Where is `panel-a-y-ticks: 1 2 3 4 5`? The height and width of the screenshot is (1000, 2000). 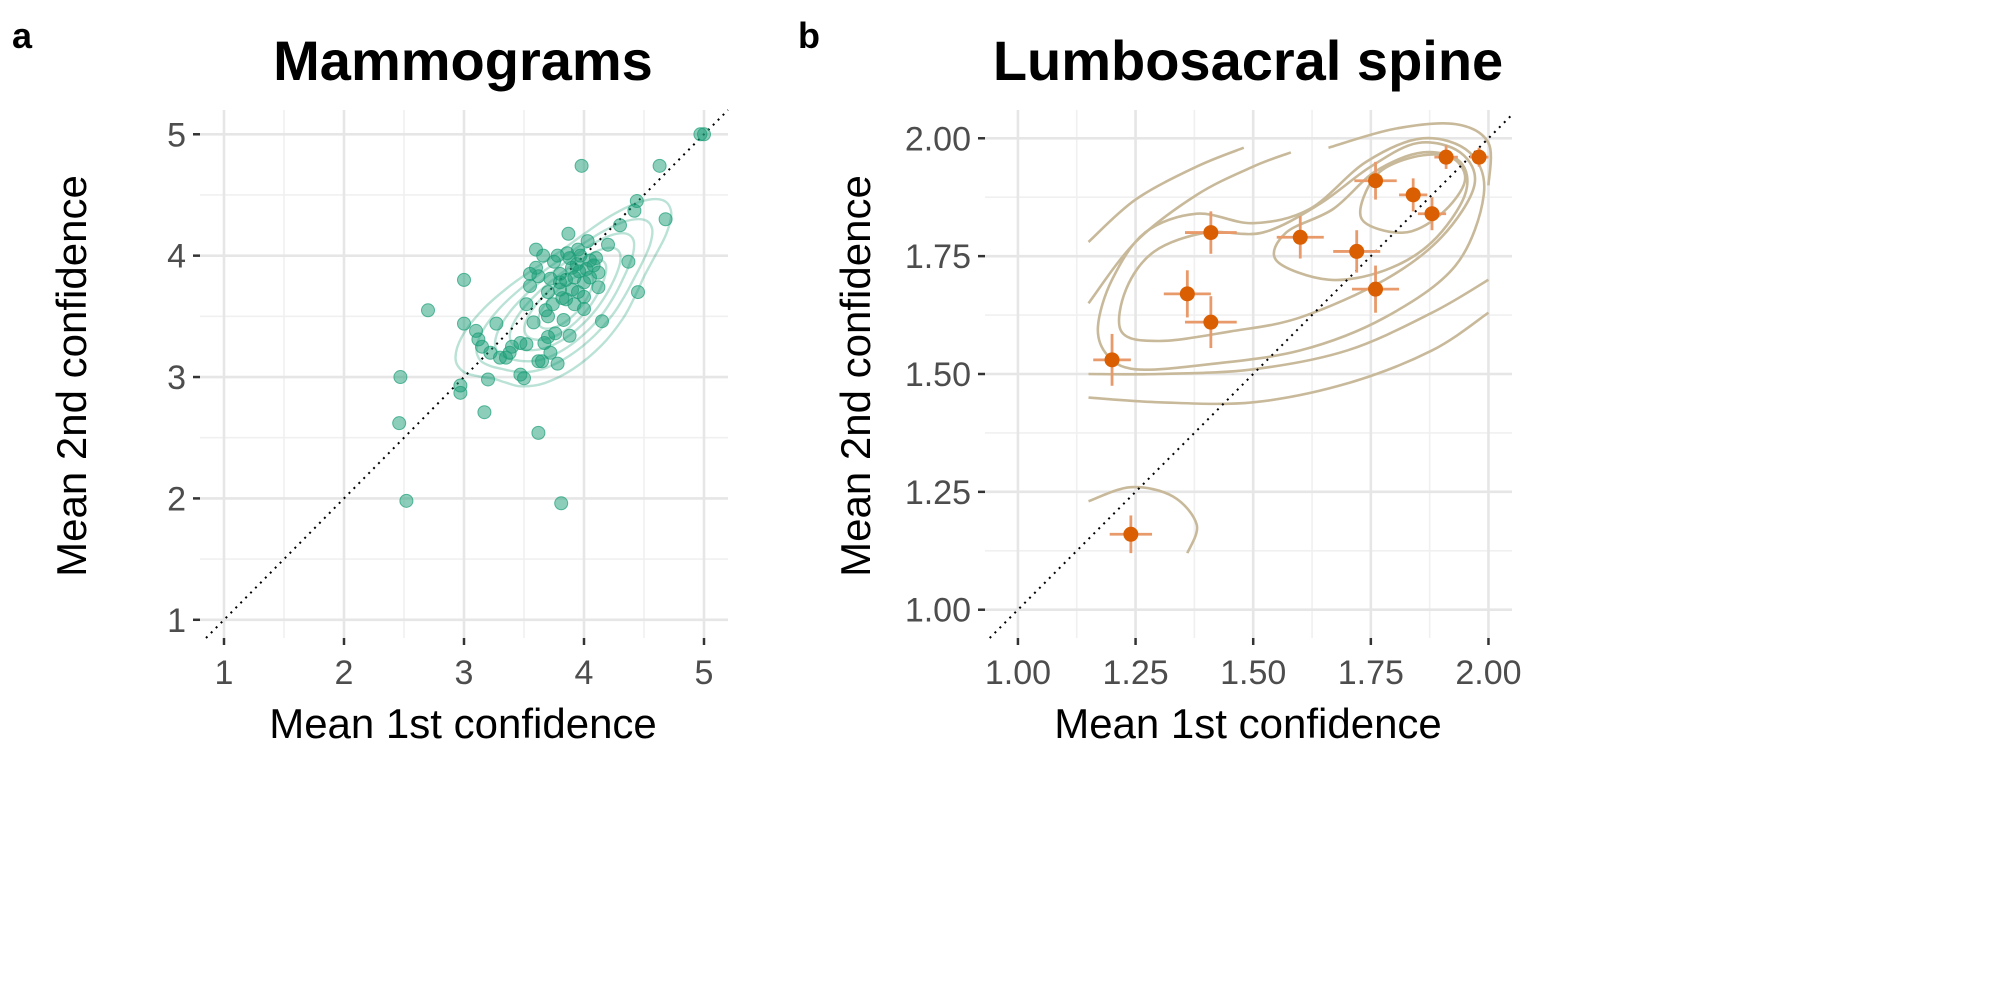
panel-a-y-ticks: 1 2 3 4 5 is located at coordinates (183, 378).